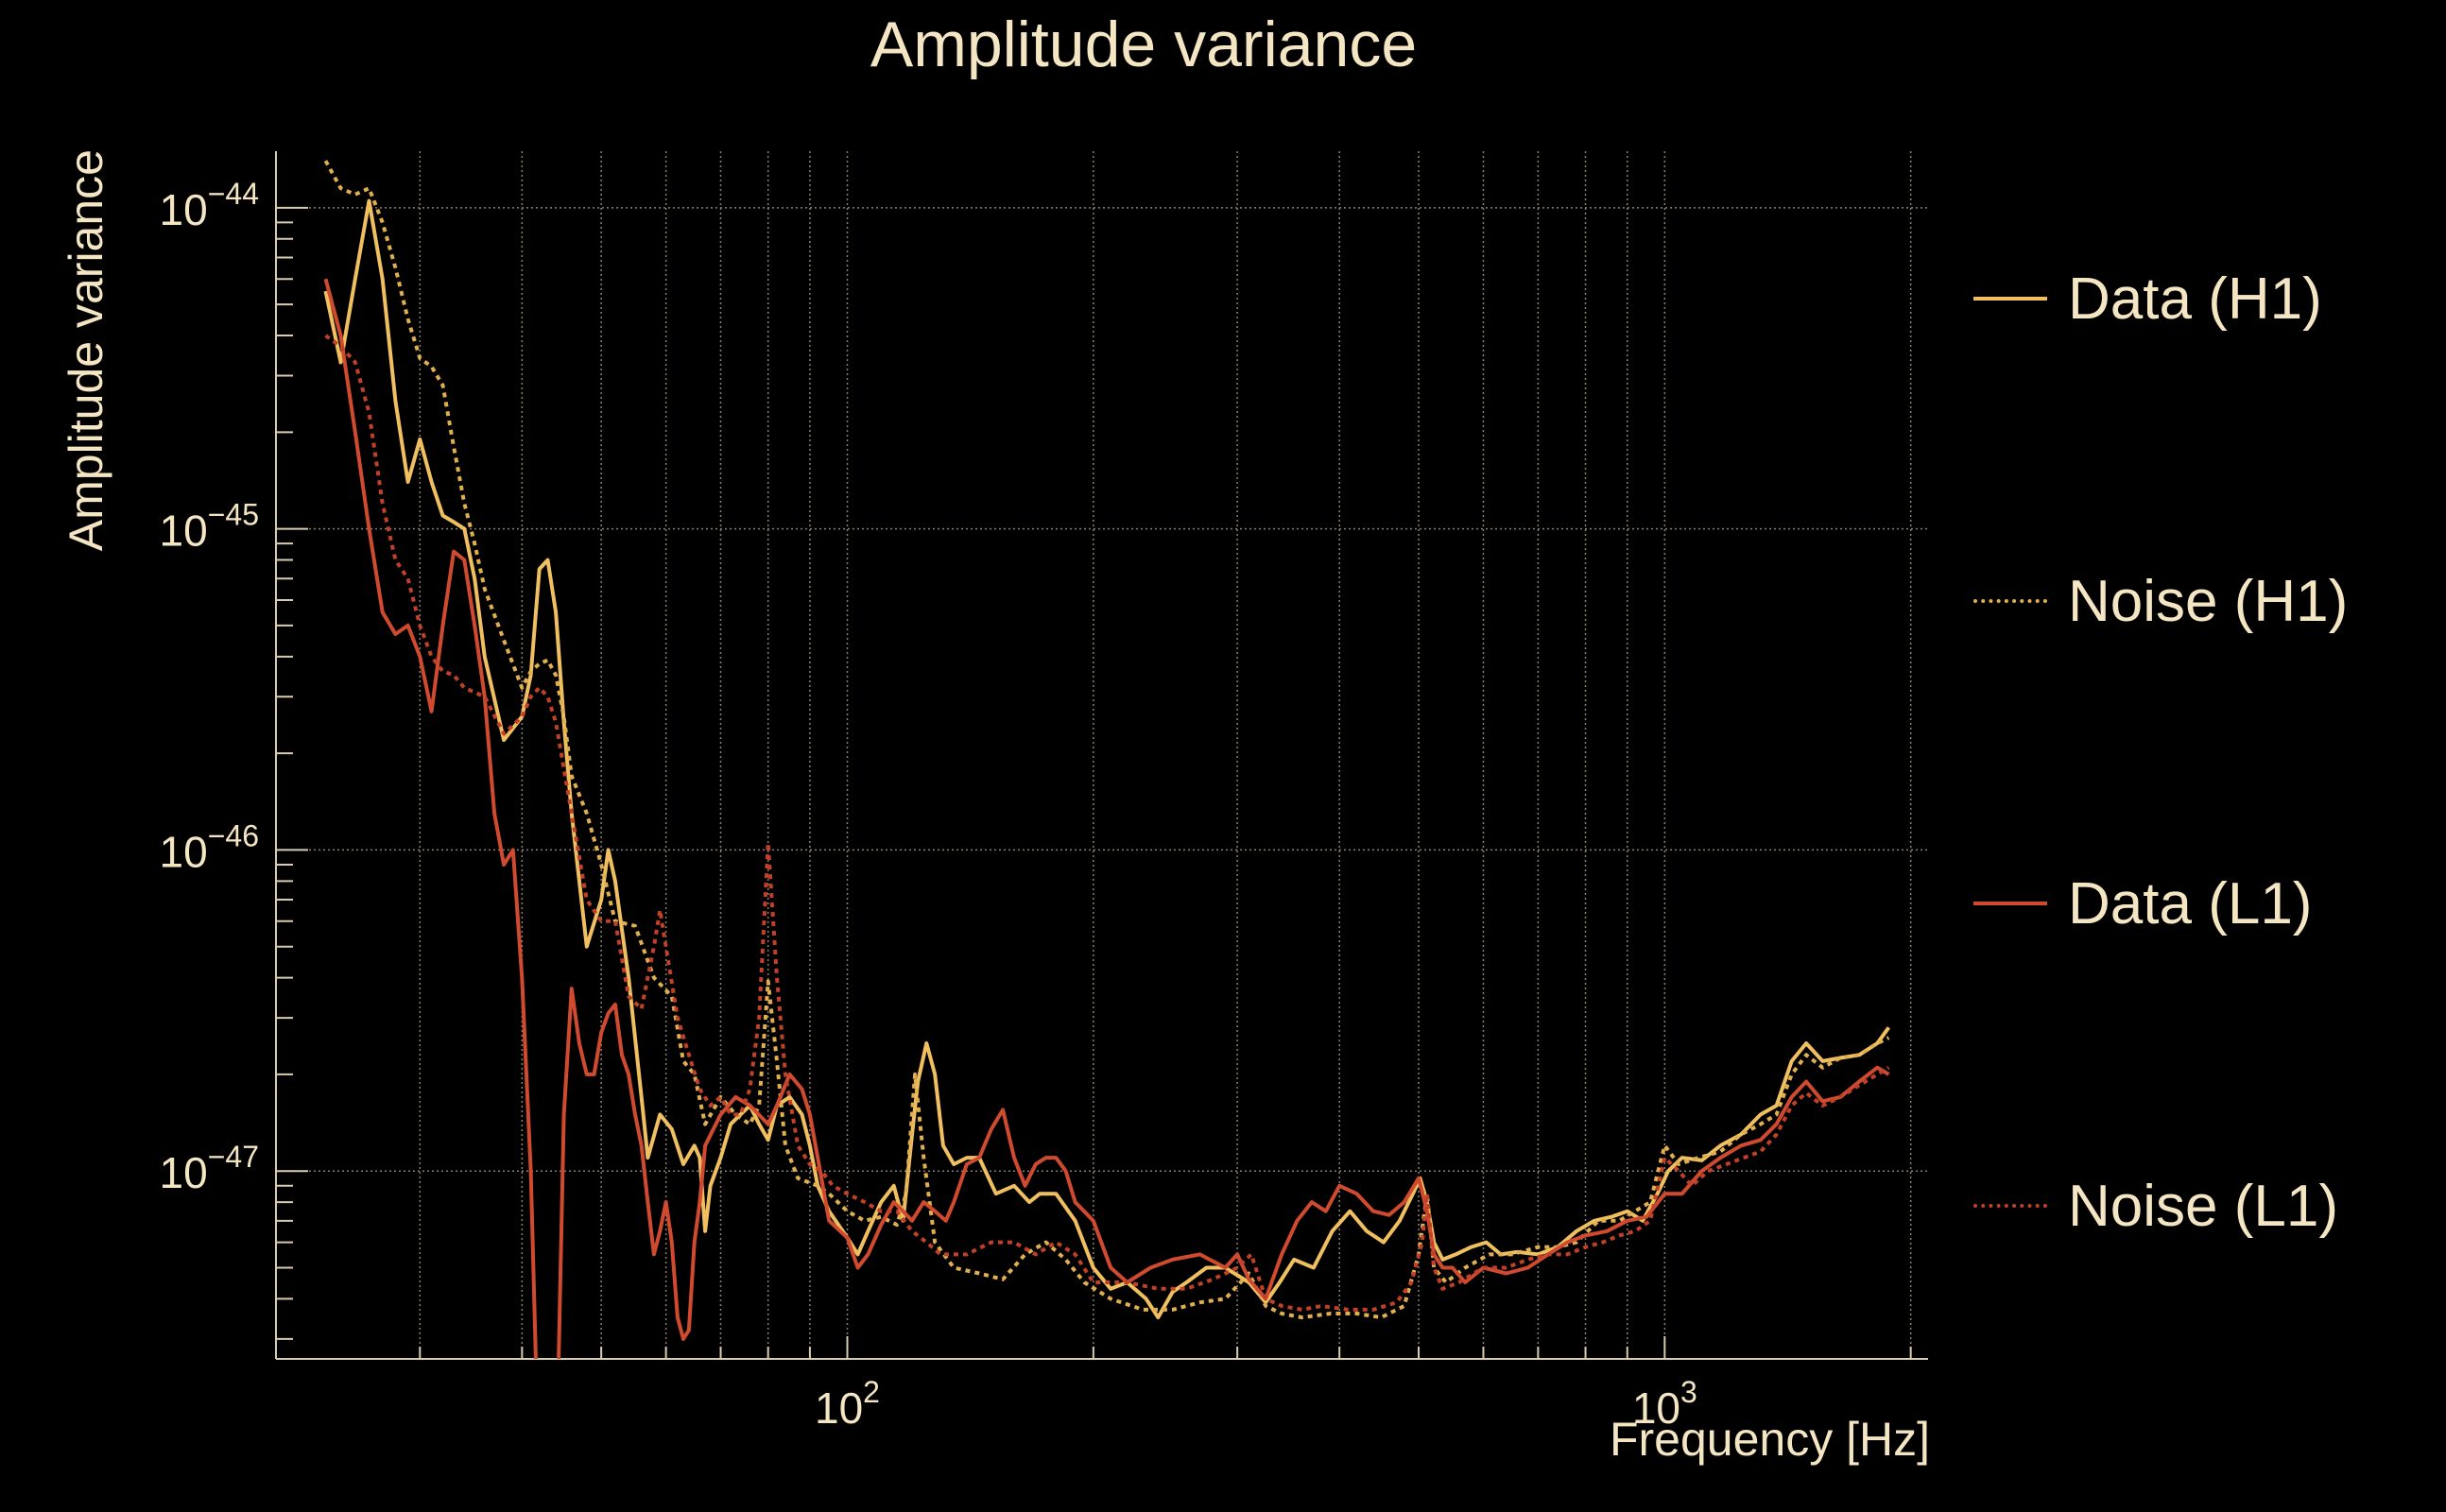  I want to click on y-tick-label: 10−44, so click(209, 205).